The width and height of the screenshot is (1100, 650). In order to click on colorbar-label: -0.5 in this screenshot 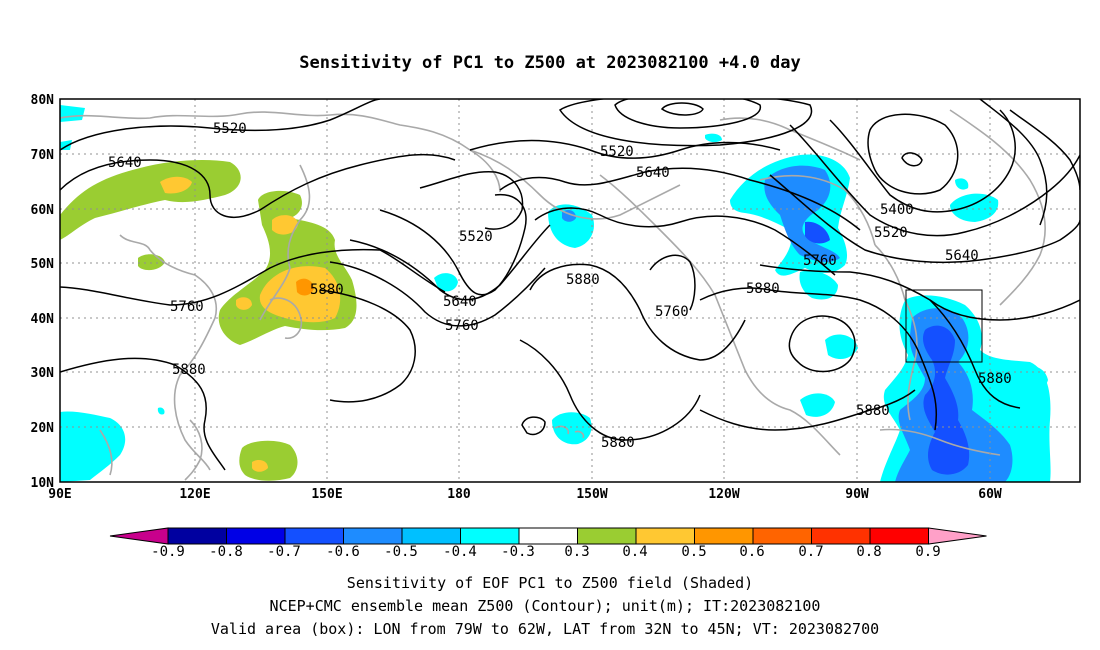, I will do `click(401, 552)`.